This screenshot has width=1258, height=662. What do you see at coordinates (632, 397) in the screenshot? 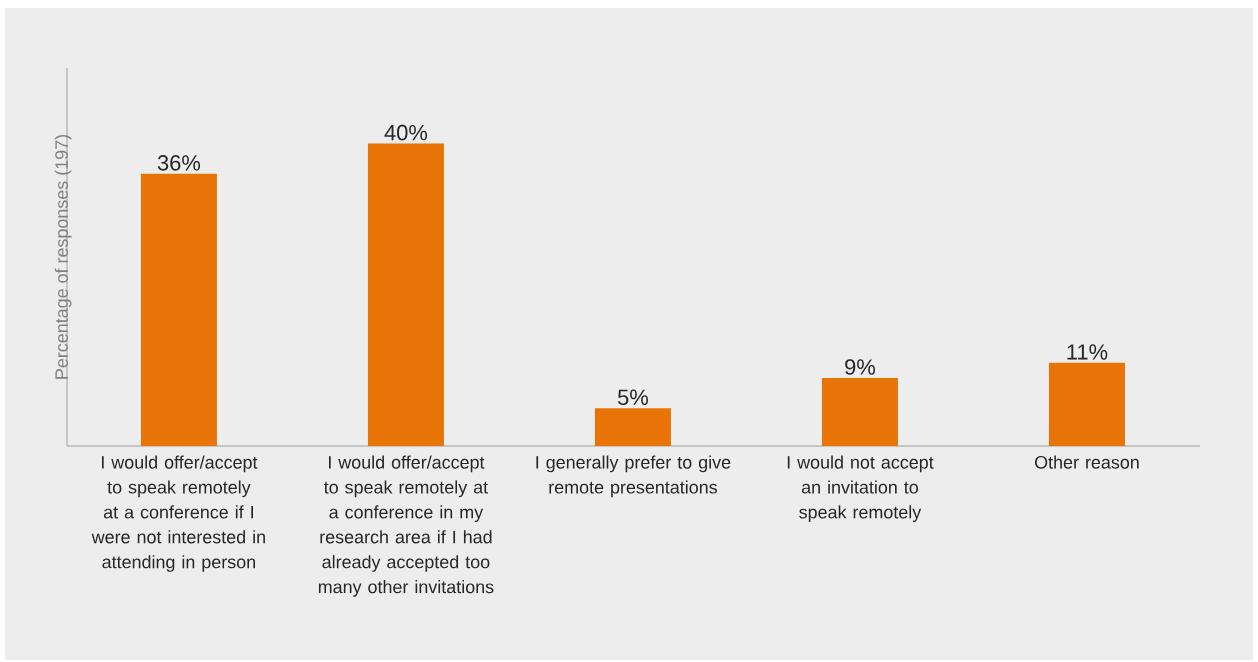
I see `data-label: 5%` at bounding box center [632, 397].